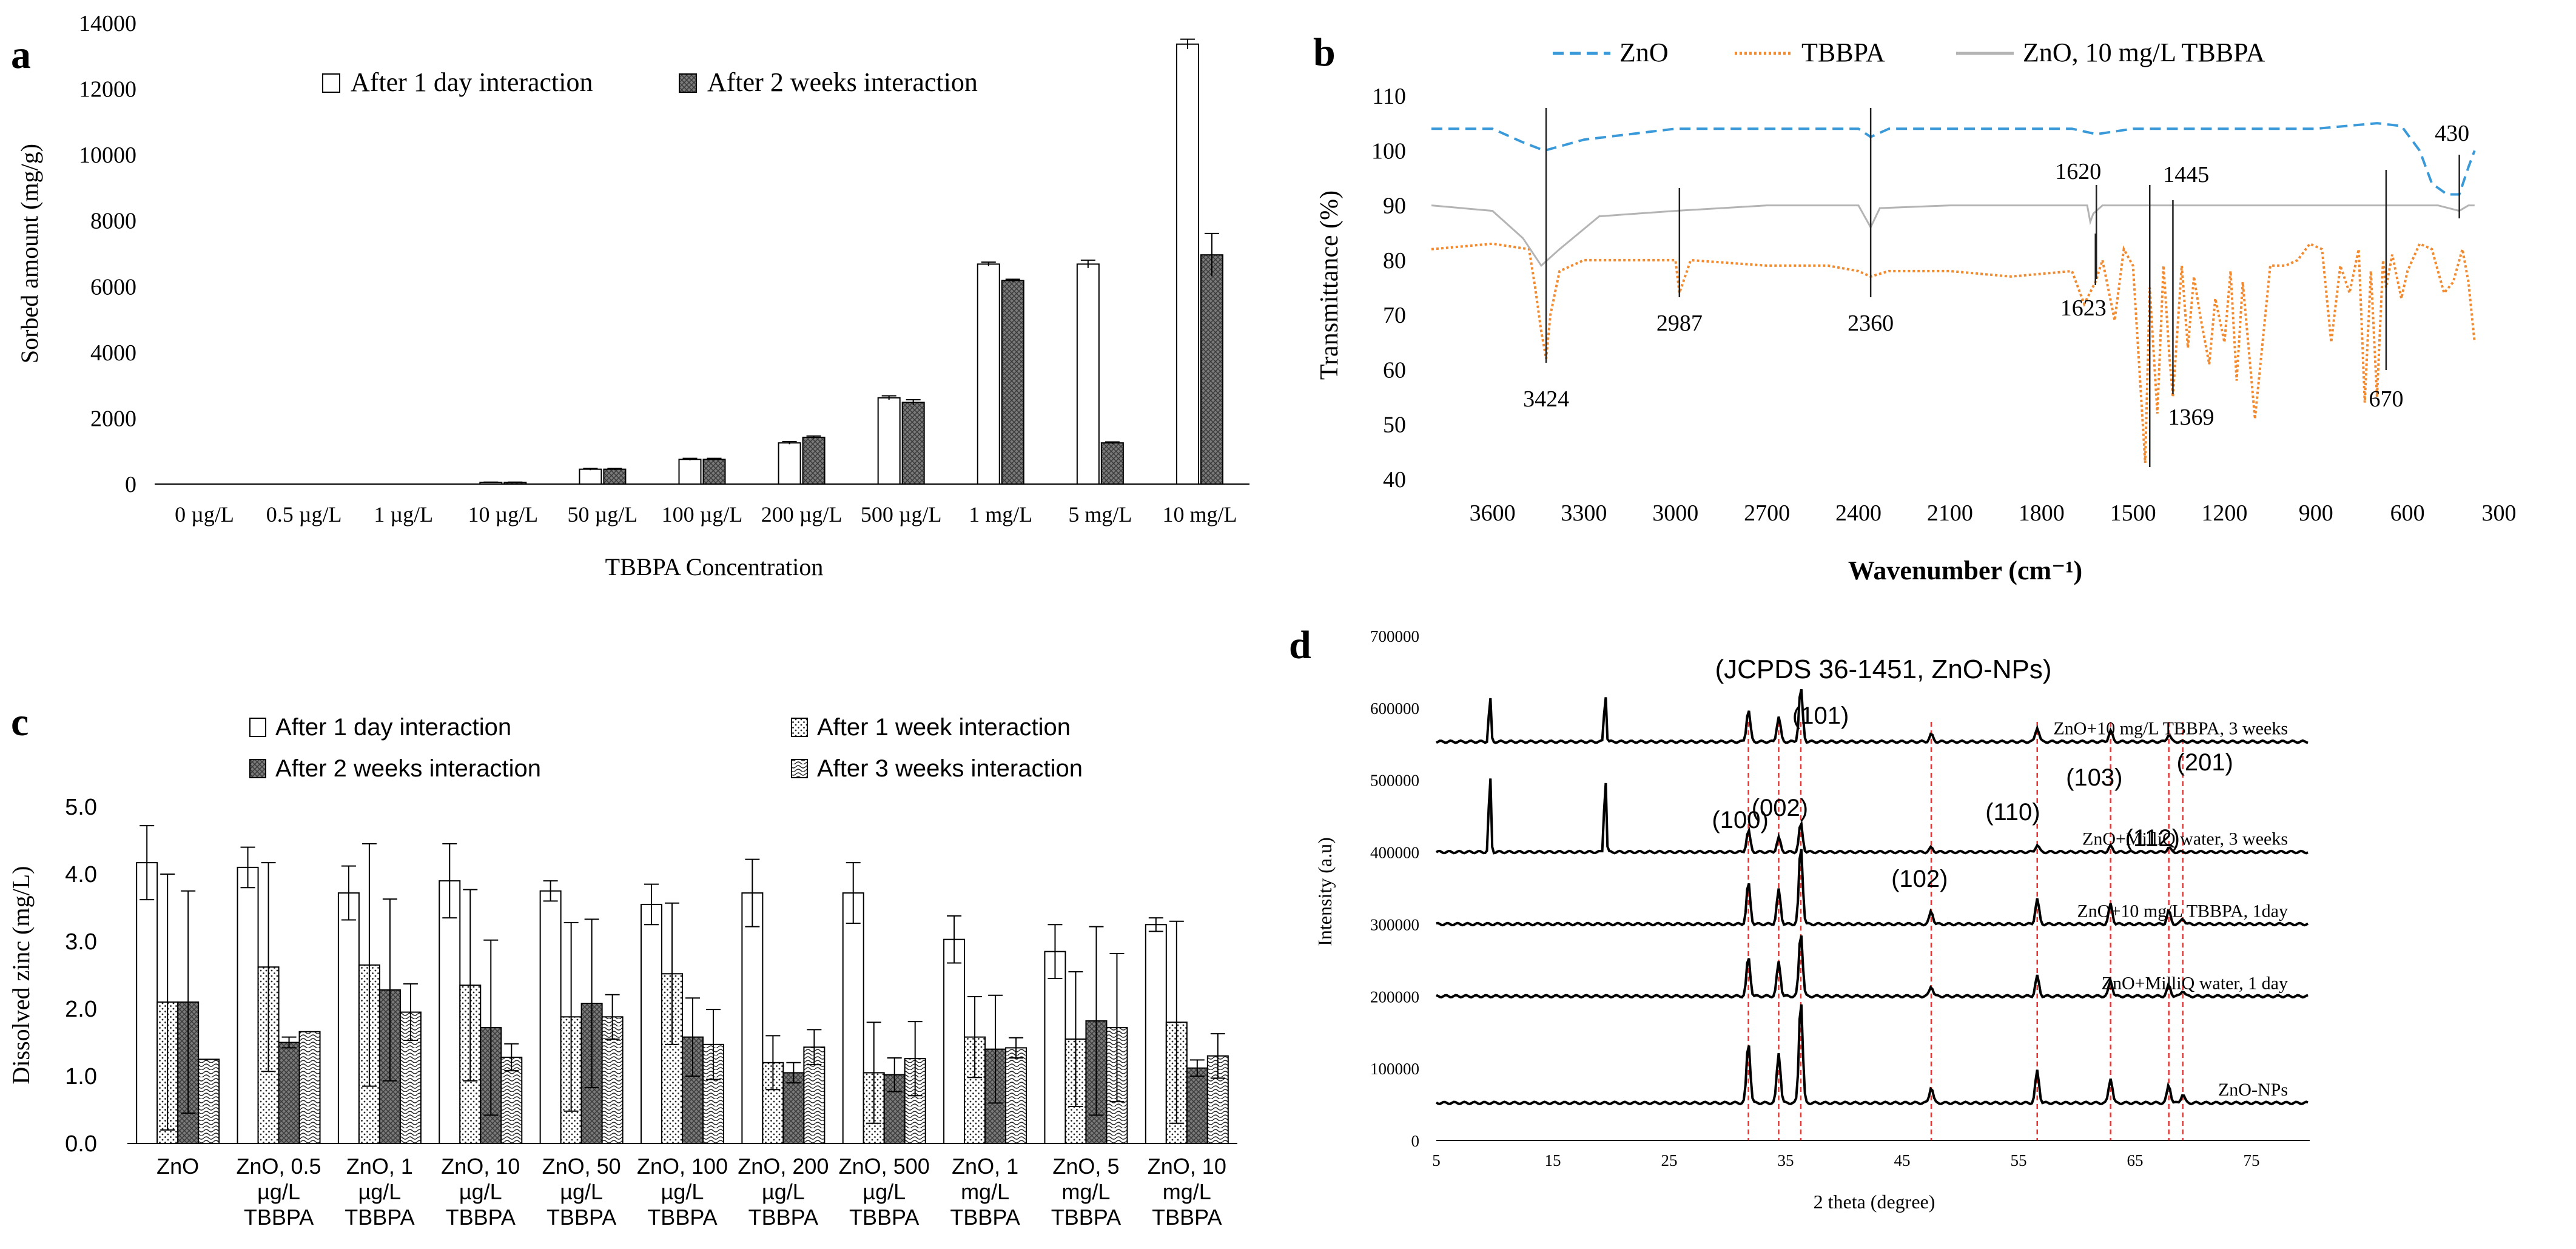 The height and width of the screenshot is (1249, 2576). What do you see at coordinates (944, 727) in the screenshot?
I see `legend-label: After 1 week interaction` at bounding box center [944, 727].